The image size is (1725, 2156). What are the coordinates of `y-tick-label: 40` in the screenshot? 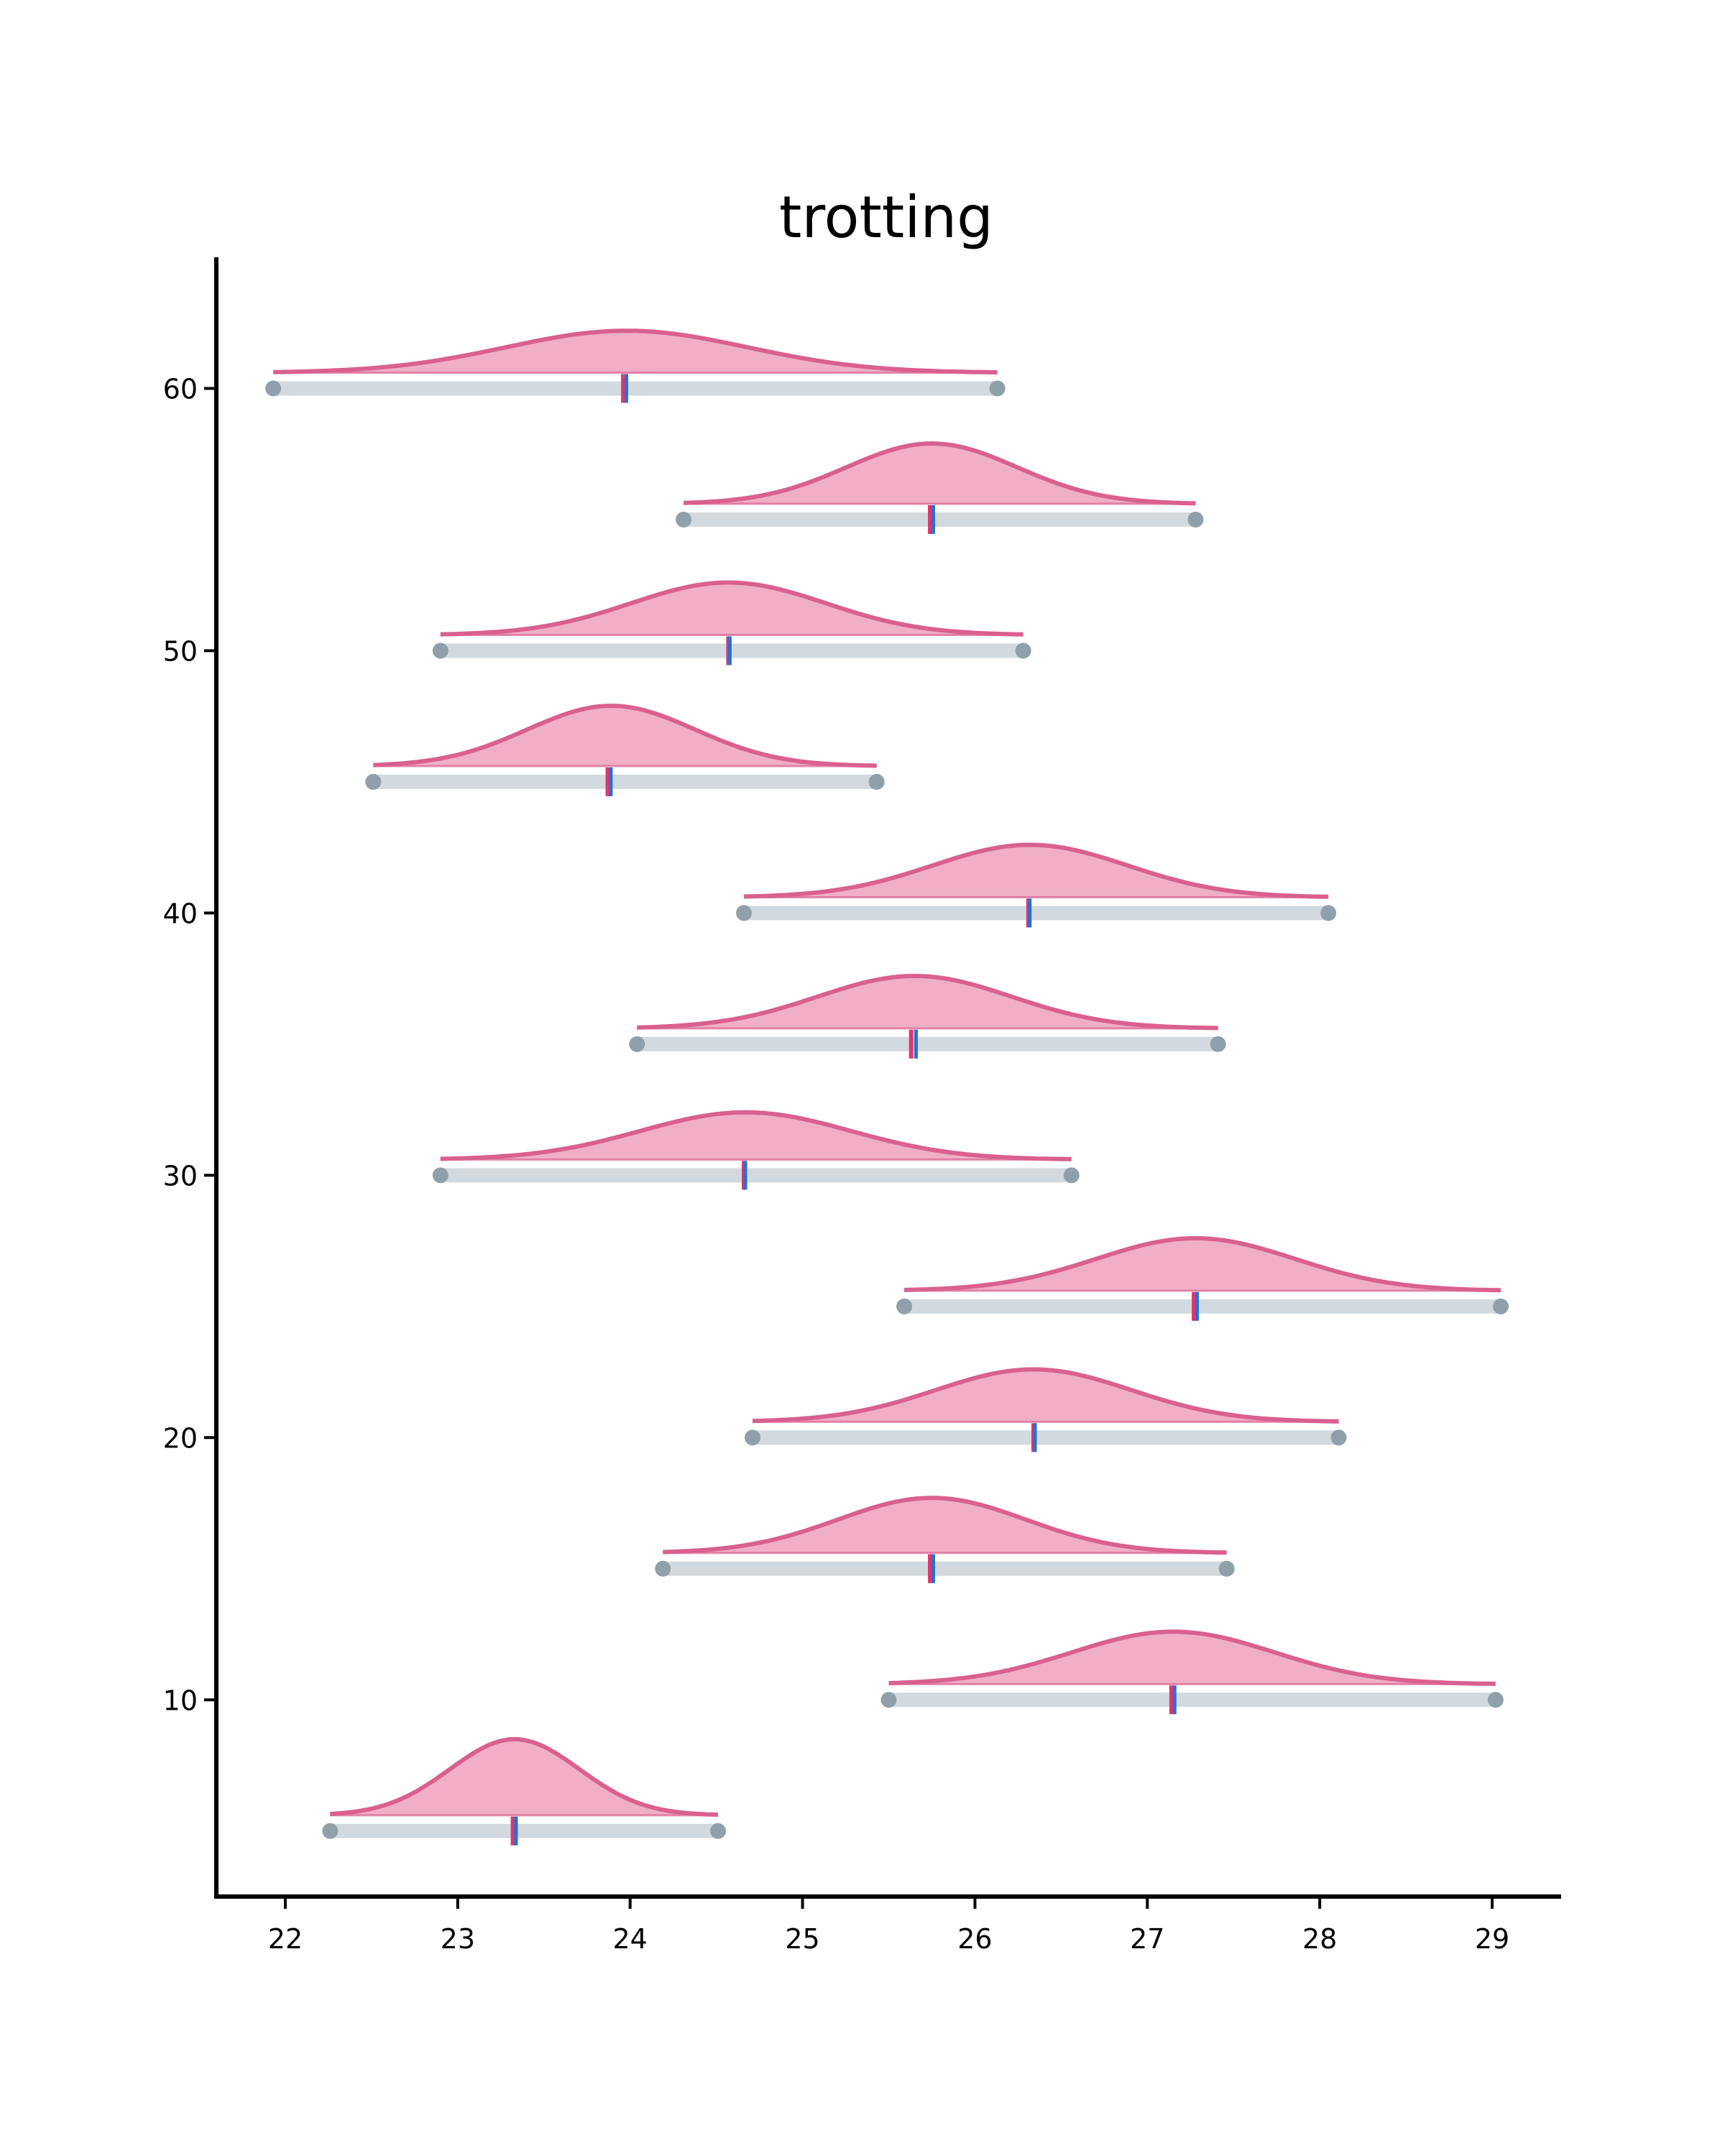 It's located at (180, 914).